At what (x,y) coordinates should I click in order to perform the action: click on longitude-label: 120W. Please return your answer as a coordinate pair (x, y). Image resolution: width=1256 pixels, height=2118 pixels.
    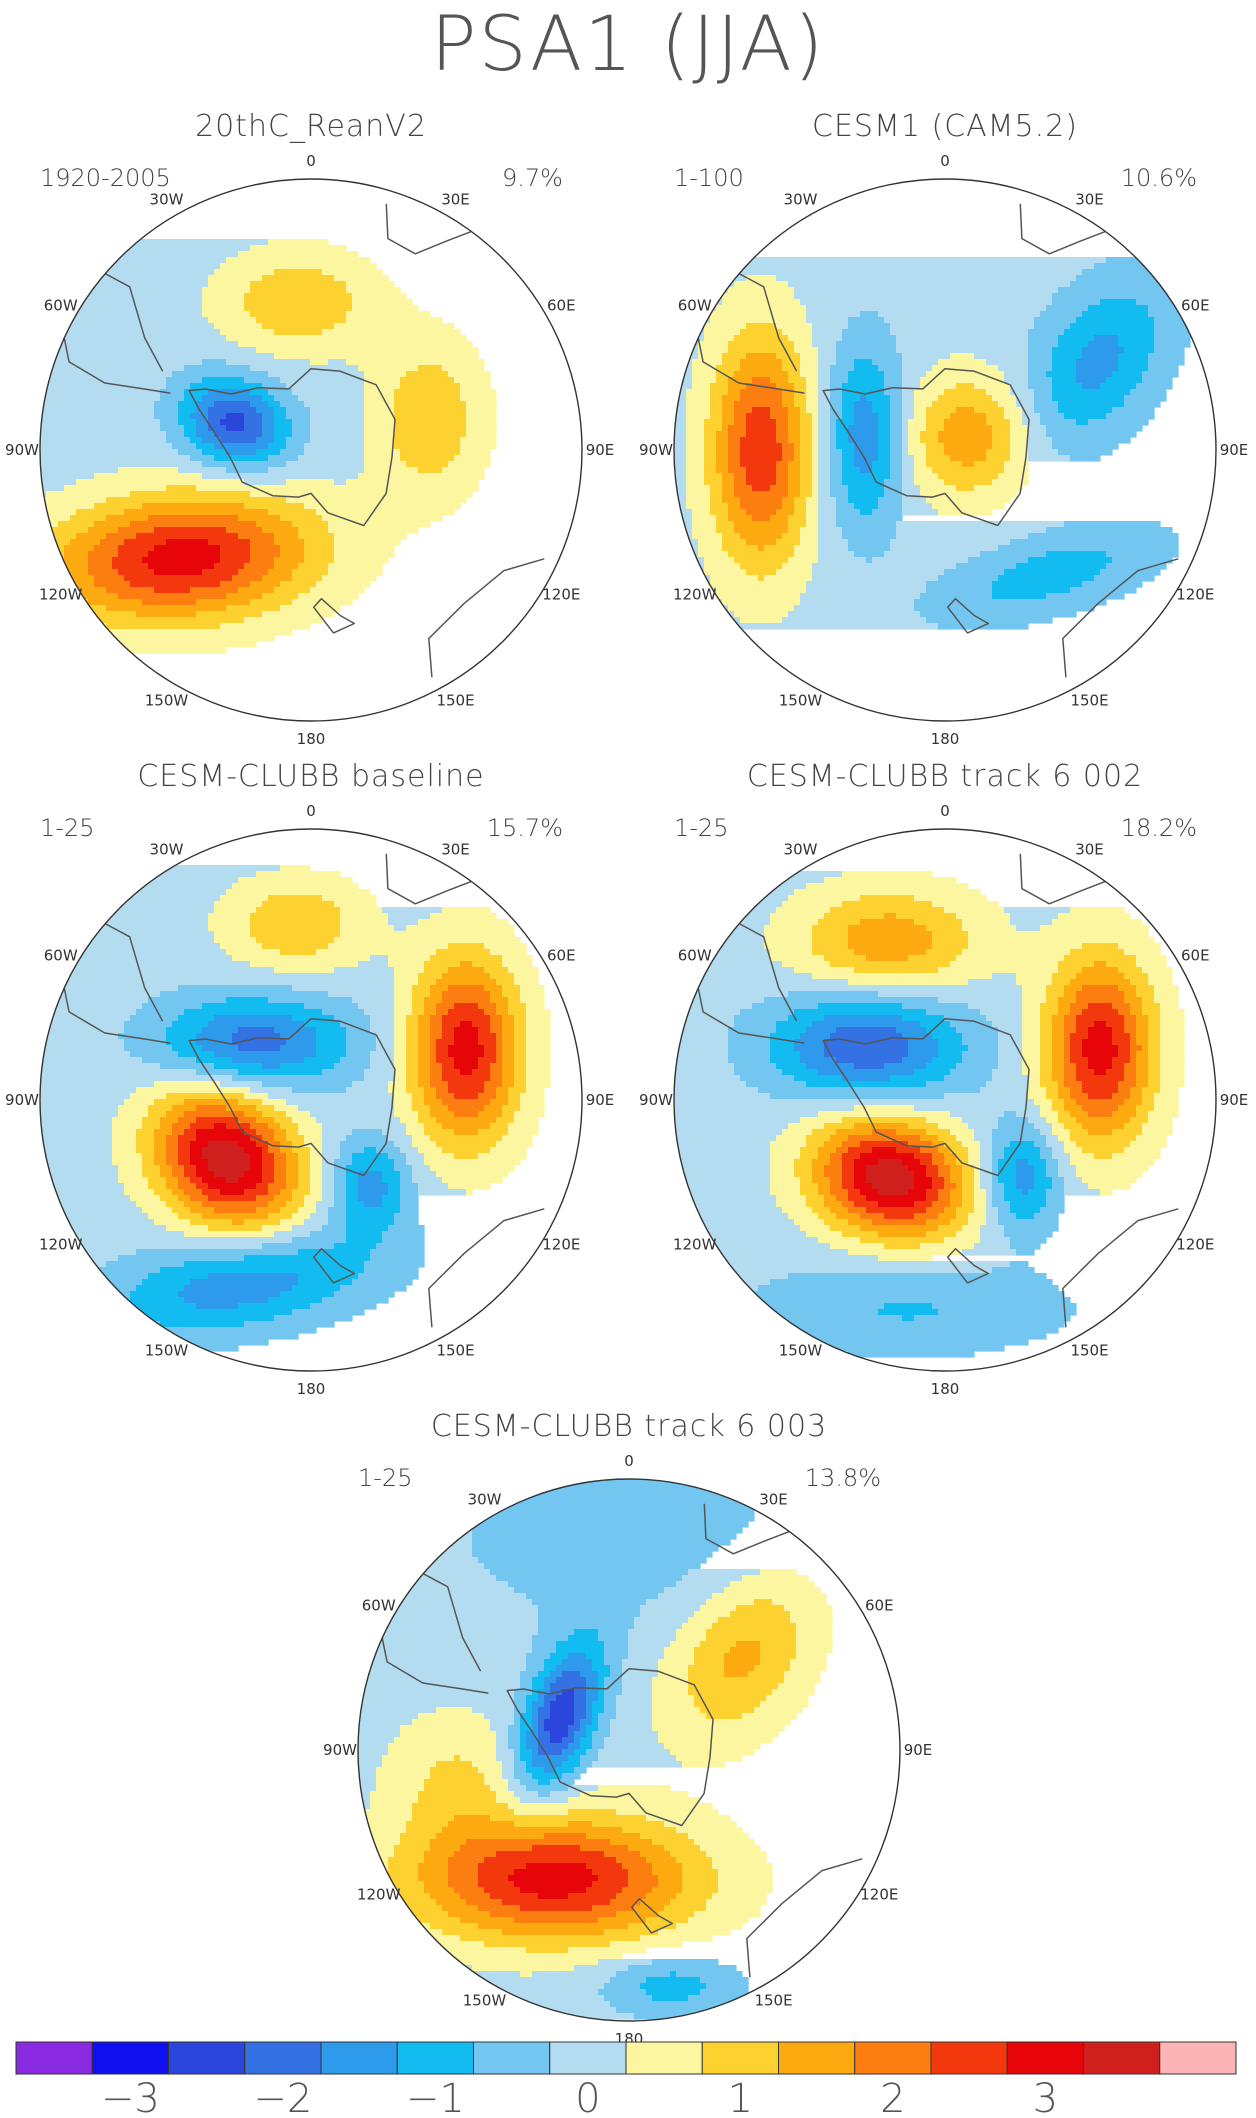
    Looking at the image, I should click on (695, 1245).